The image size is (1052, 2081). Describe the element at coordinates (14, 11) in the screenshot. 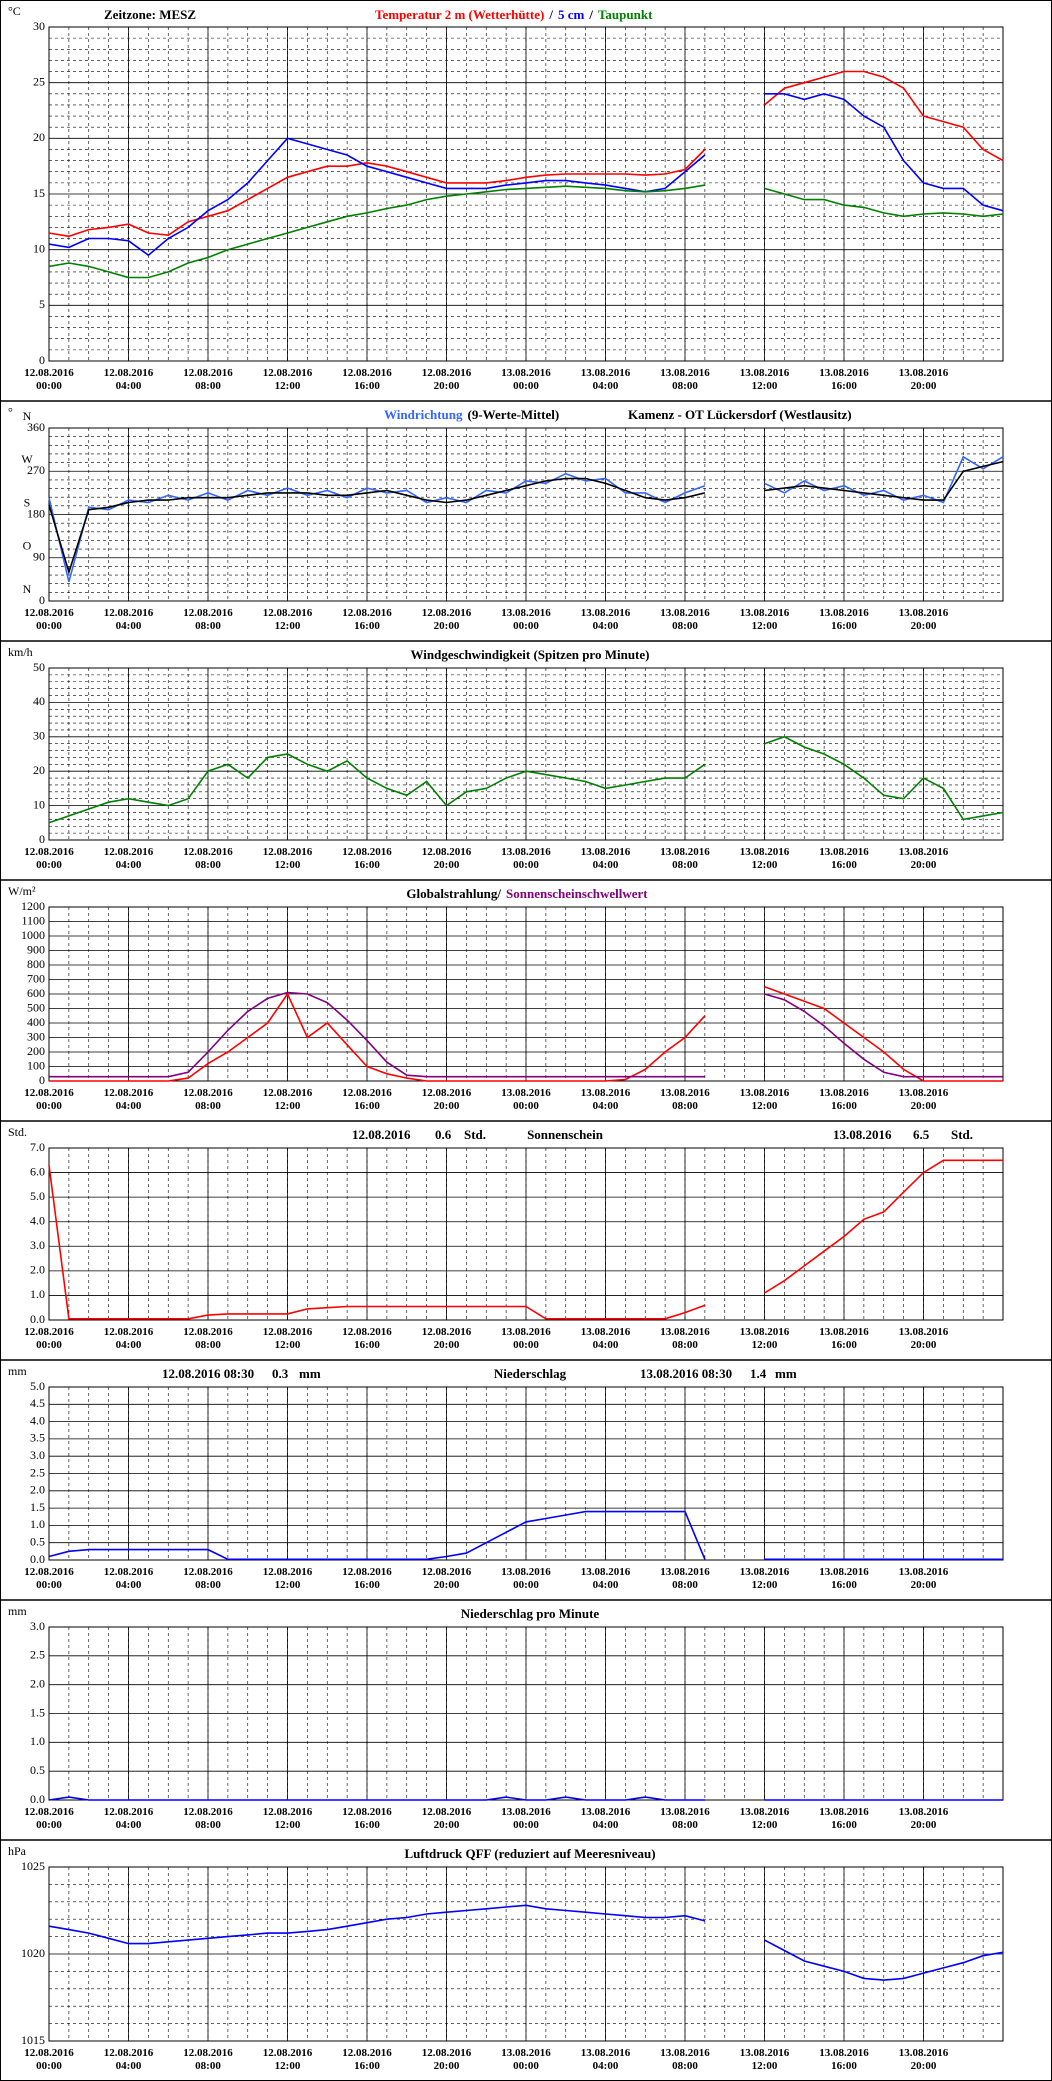

I see `unit-label: °C` at that location.